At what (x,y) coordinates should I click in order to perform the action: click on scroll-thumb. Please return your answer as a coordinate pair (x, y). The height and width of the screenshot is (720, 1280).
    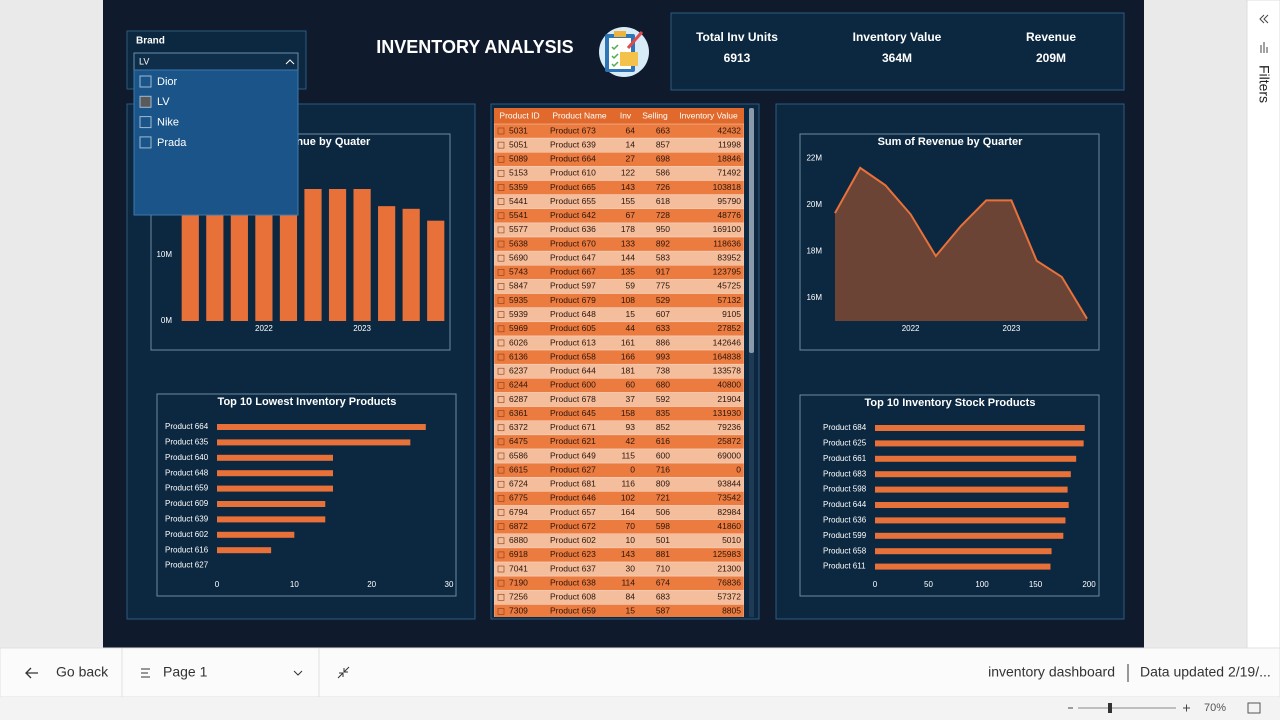
    Looking at the image, I should click on (751, 230).